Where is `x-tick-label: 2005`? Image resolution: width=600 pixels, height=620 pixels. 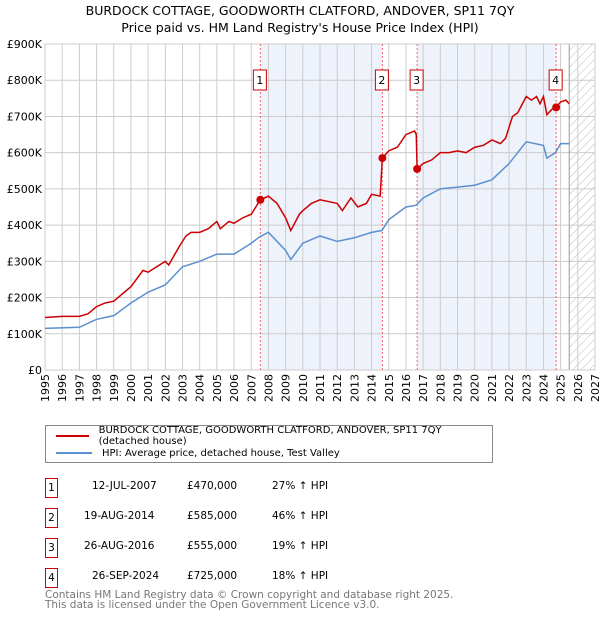
x-tick-label: 2005 is located at coordinates (217, 388).